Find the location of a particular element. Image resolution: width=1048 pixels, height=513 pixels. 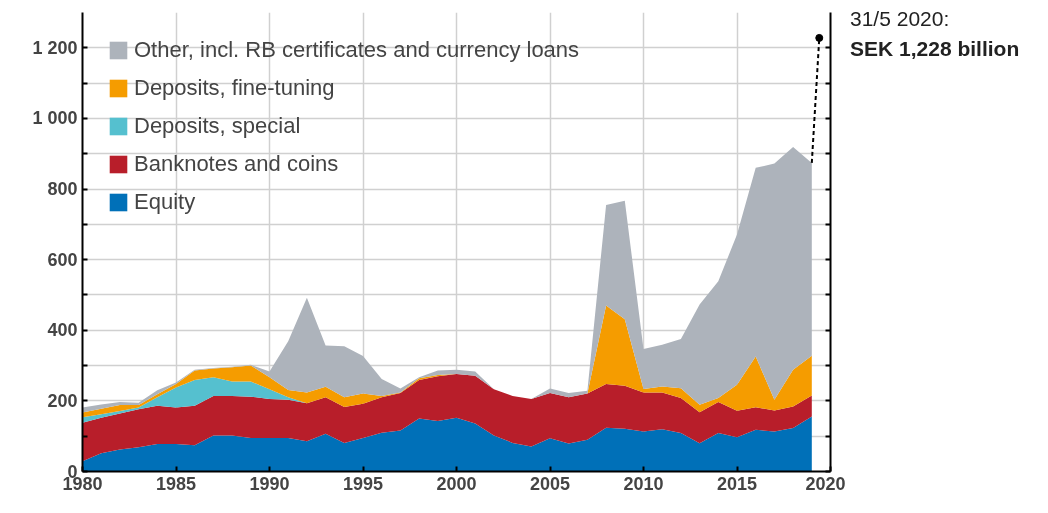

y-tick-label: 600 is located at coordinates (62, 259).